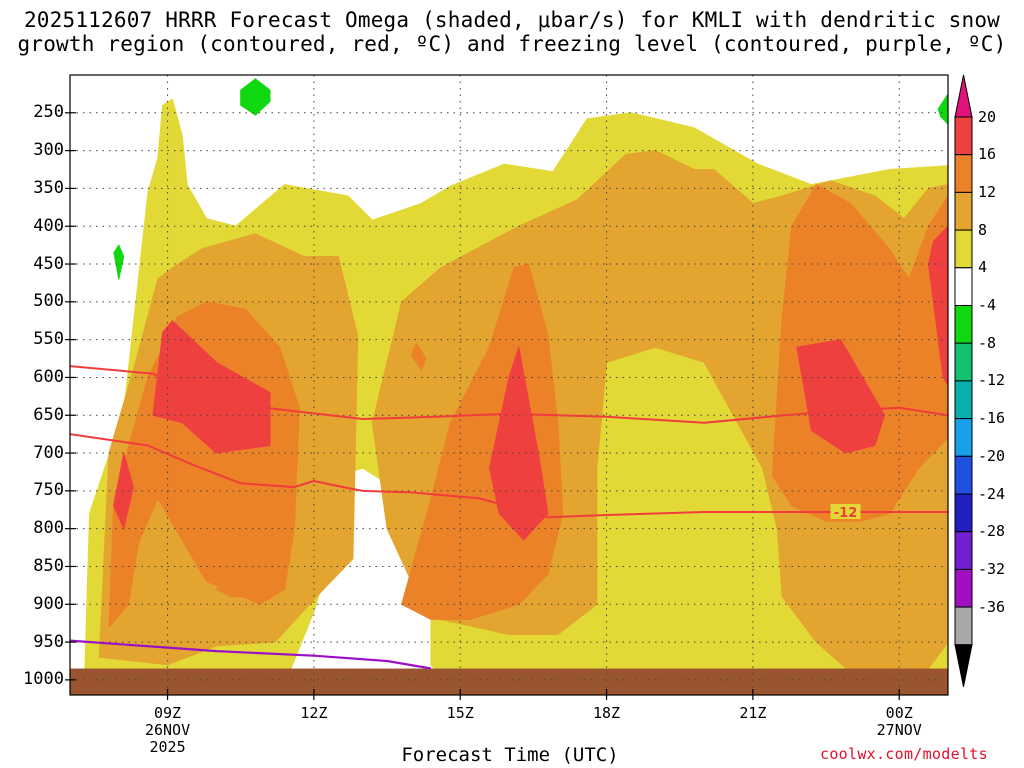  What do you see at coordinates (509, 681) in the screenshot?
I see `ground-surface` at bounding box center [509, 681].